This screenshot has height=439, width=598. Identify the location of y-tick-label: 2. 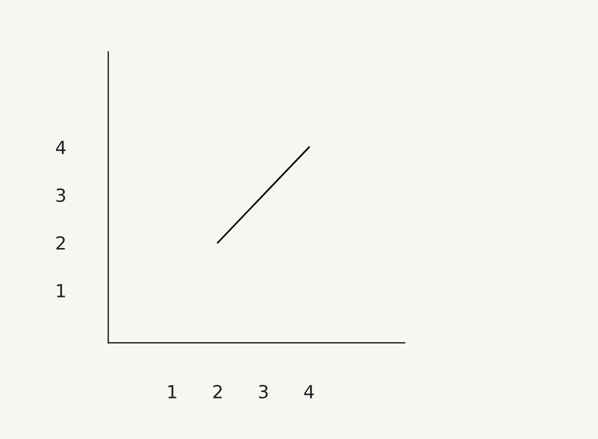
(60, 243).